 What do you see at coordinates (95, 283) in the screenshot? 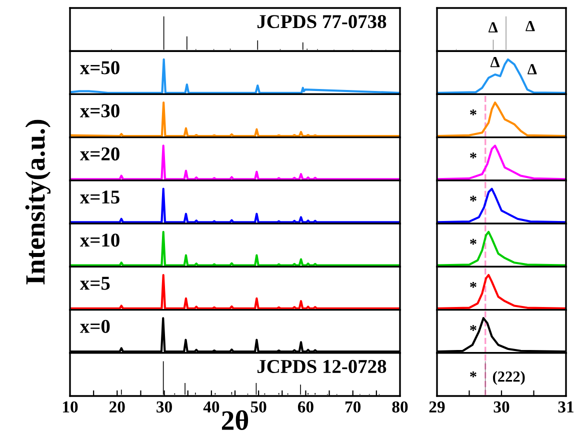
I see `annotation: x=5` at bounding box center [95, 283].